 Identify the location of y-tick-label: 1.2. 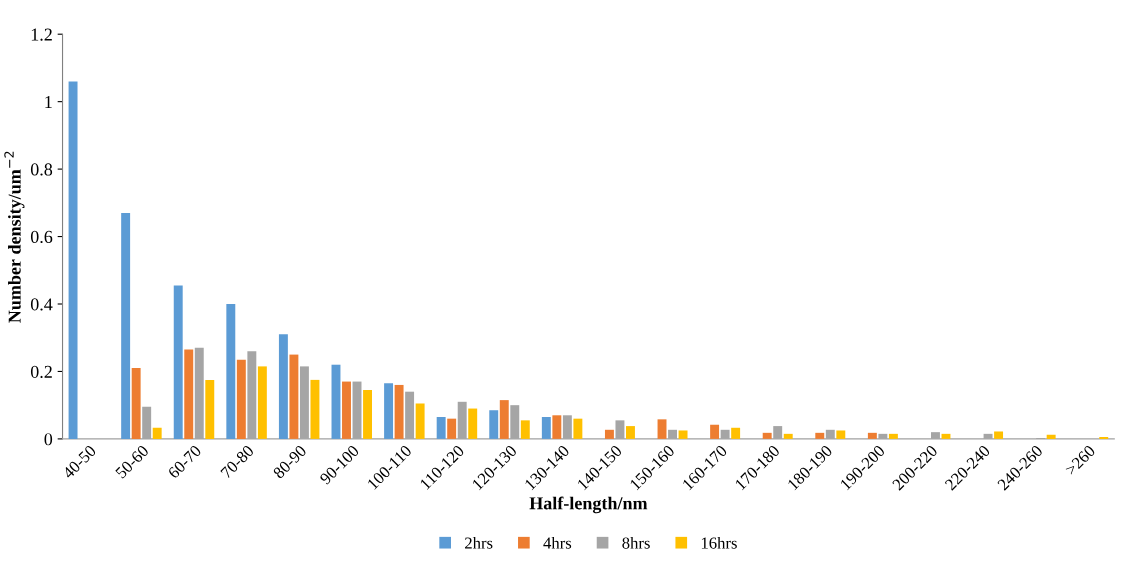
(41, 34).